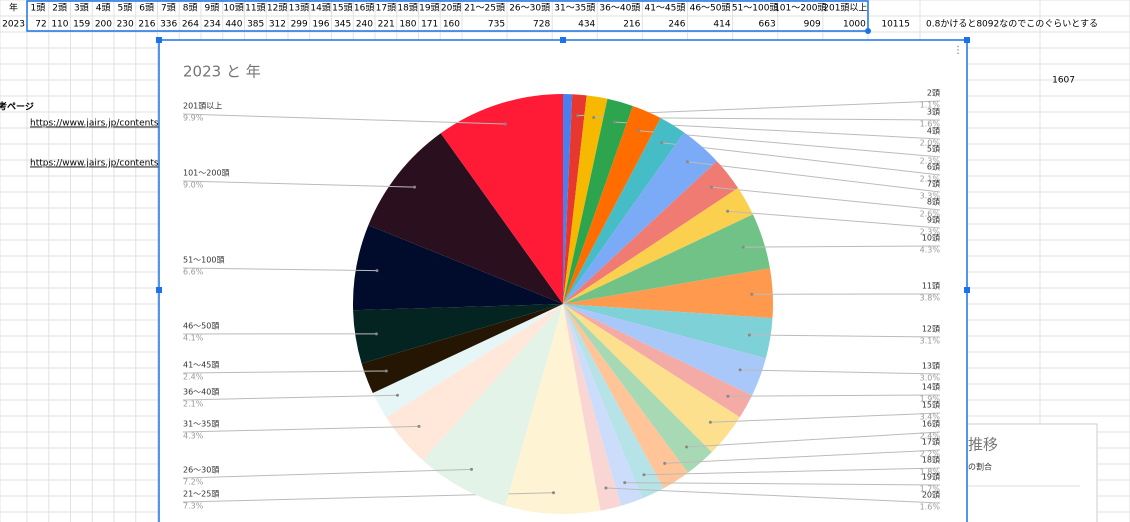  I want to click on slice-percent: 3.8%, so click(930, 298).